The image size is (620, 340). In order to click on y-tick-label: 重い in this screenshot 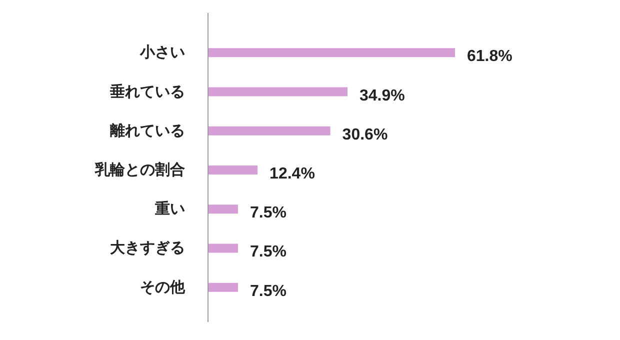, I will do `click(169, 209)`.